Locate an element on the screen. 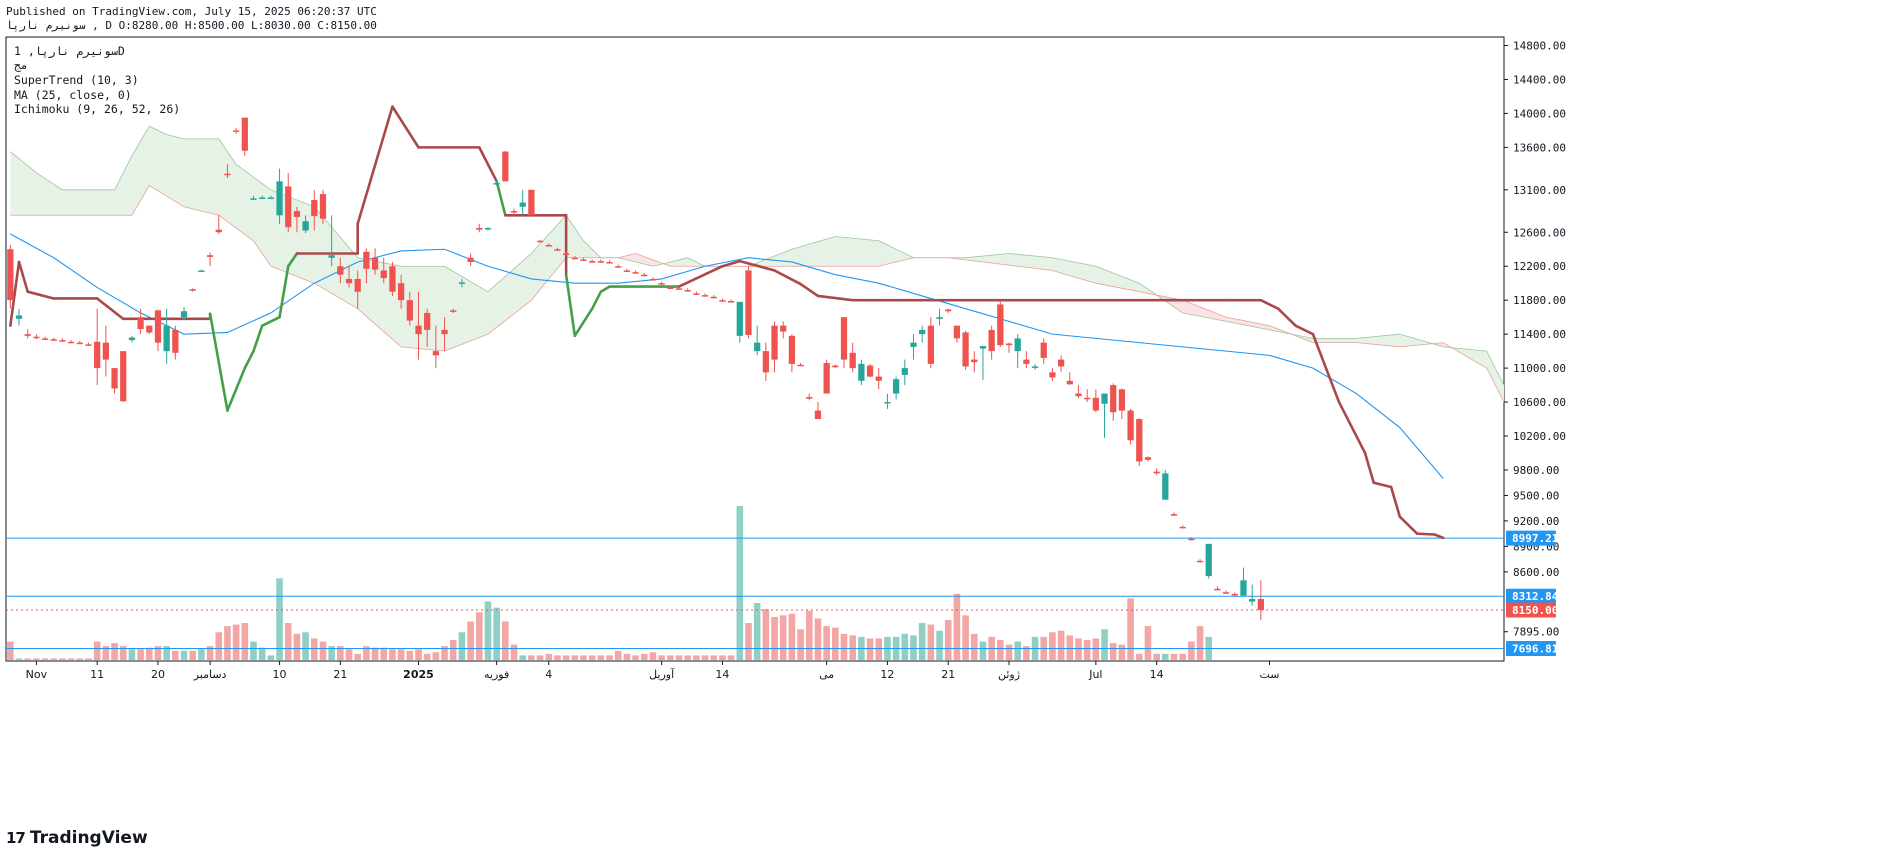  legend-symbol: سونیرم نارپا, 1D is located at coordinates (69, 51).